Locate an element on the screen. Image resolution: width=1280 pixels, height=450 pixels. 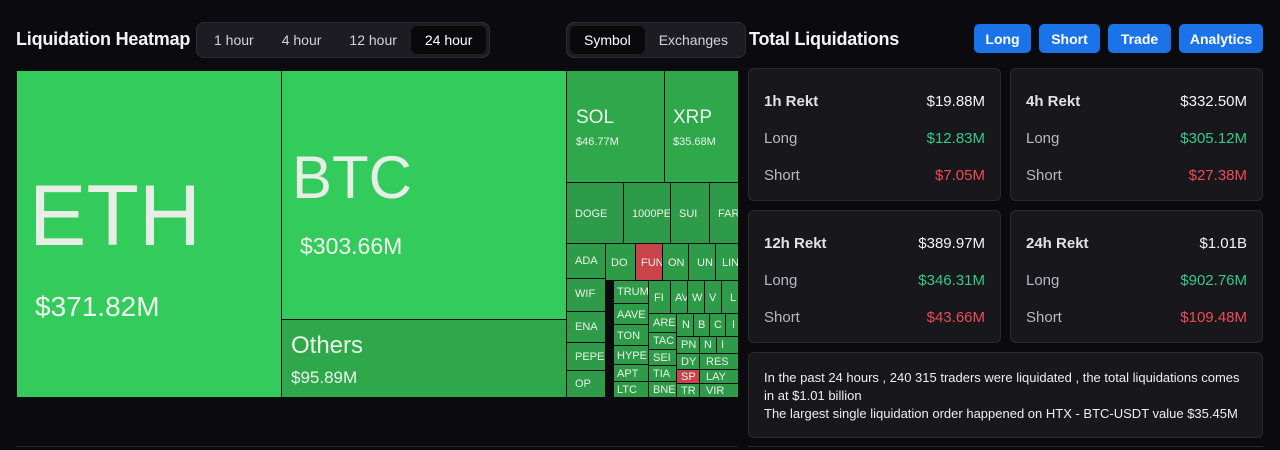
tile-bnb: BNE is located at coordinates (662, 389).